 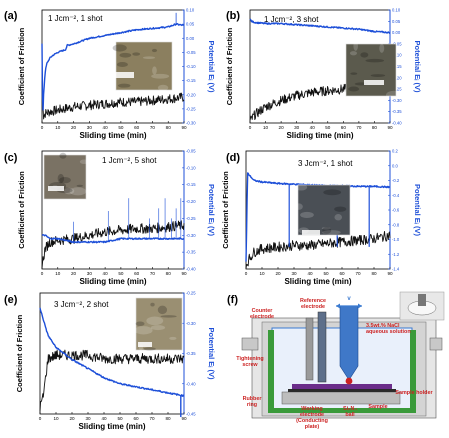 What do you see at coordinates (338, 306) in the screenshot?
I see `velocity-arrow-head-left` at bounding box center [338, 306].